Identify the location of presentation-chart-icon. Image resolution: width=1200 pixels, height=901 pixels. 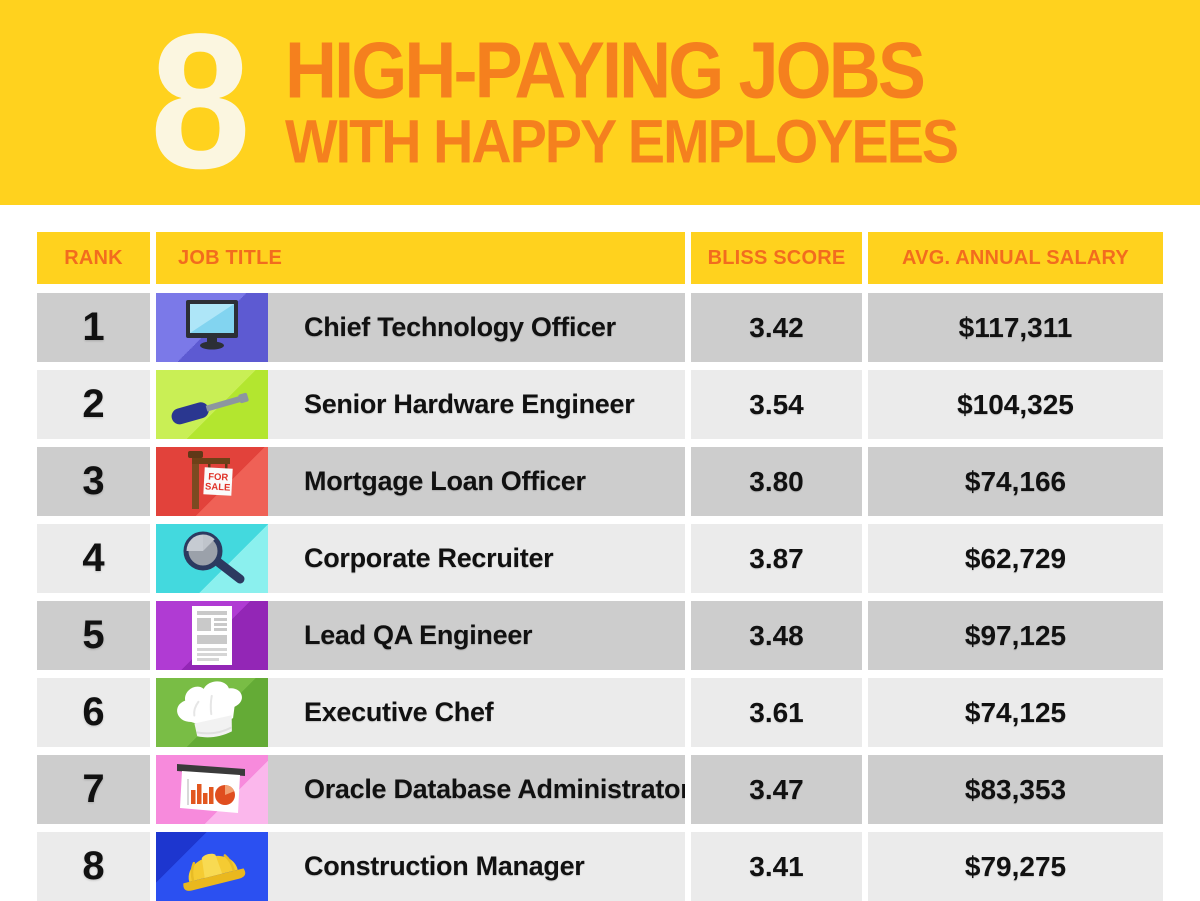
(211, 788).